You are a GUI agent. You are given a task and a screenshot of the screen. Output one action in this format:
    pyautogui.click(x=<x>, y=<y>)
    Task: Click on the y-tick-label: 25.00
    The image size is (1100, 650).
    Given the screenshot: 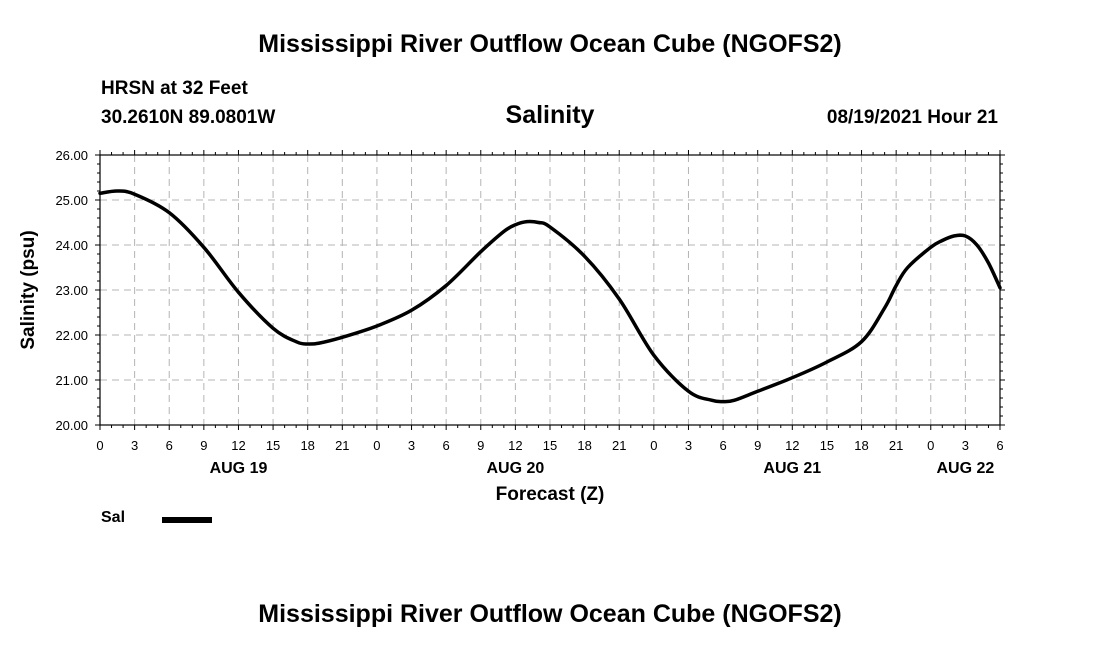 What is the action you would take?
    pyautogui.click(x=71, y=200)
    